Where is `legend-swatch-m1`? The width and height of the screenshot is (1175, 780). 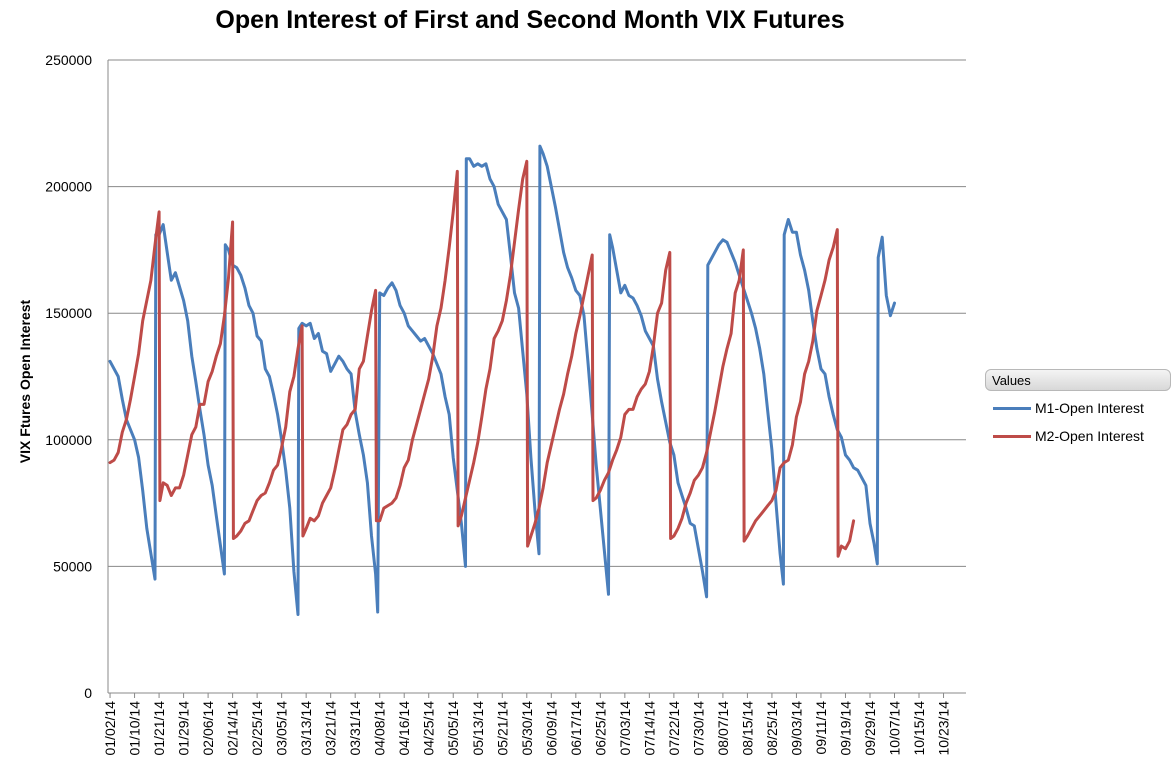 legend-swatch-m1 is located at coordinates (1012, 408).